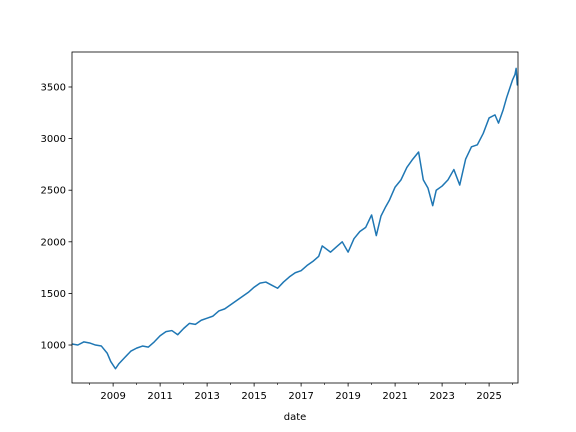 The image size is (576, 432). What do you see at coordinates (295, 417) in the screenshot?
I see `x-axis-label: date` at bounding box center [295, 417].